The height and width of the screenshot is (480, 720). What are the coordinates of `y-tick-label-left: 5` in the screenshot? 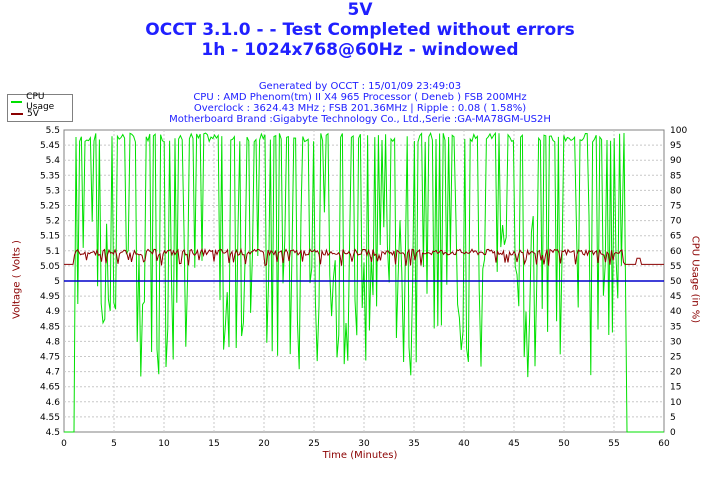 It's located at (57, 282).